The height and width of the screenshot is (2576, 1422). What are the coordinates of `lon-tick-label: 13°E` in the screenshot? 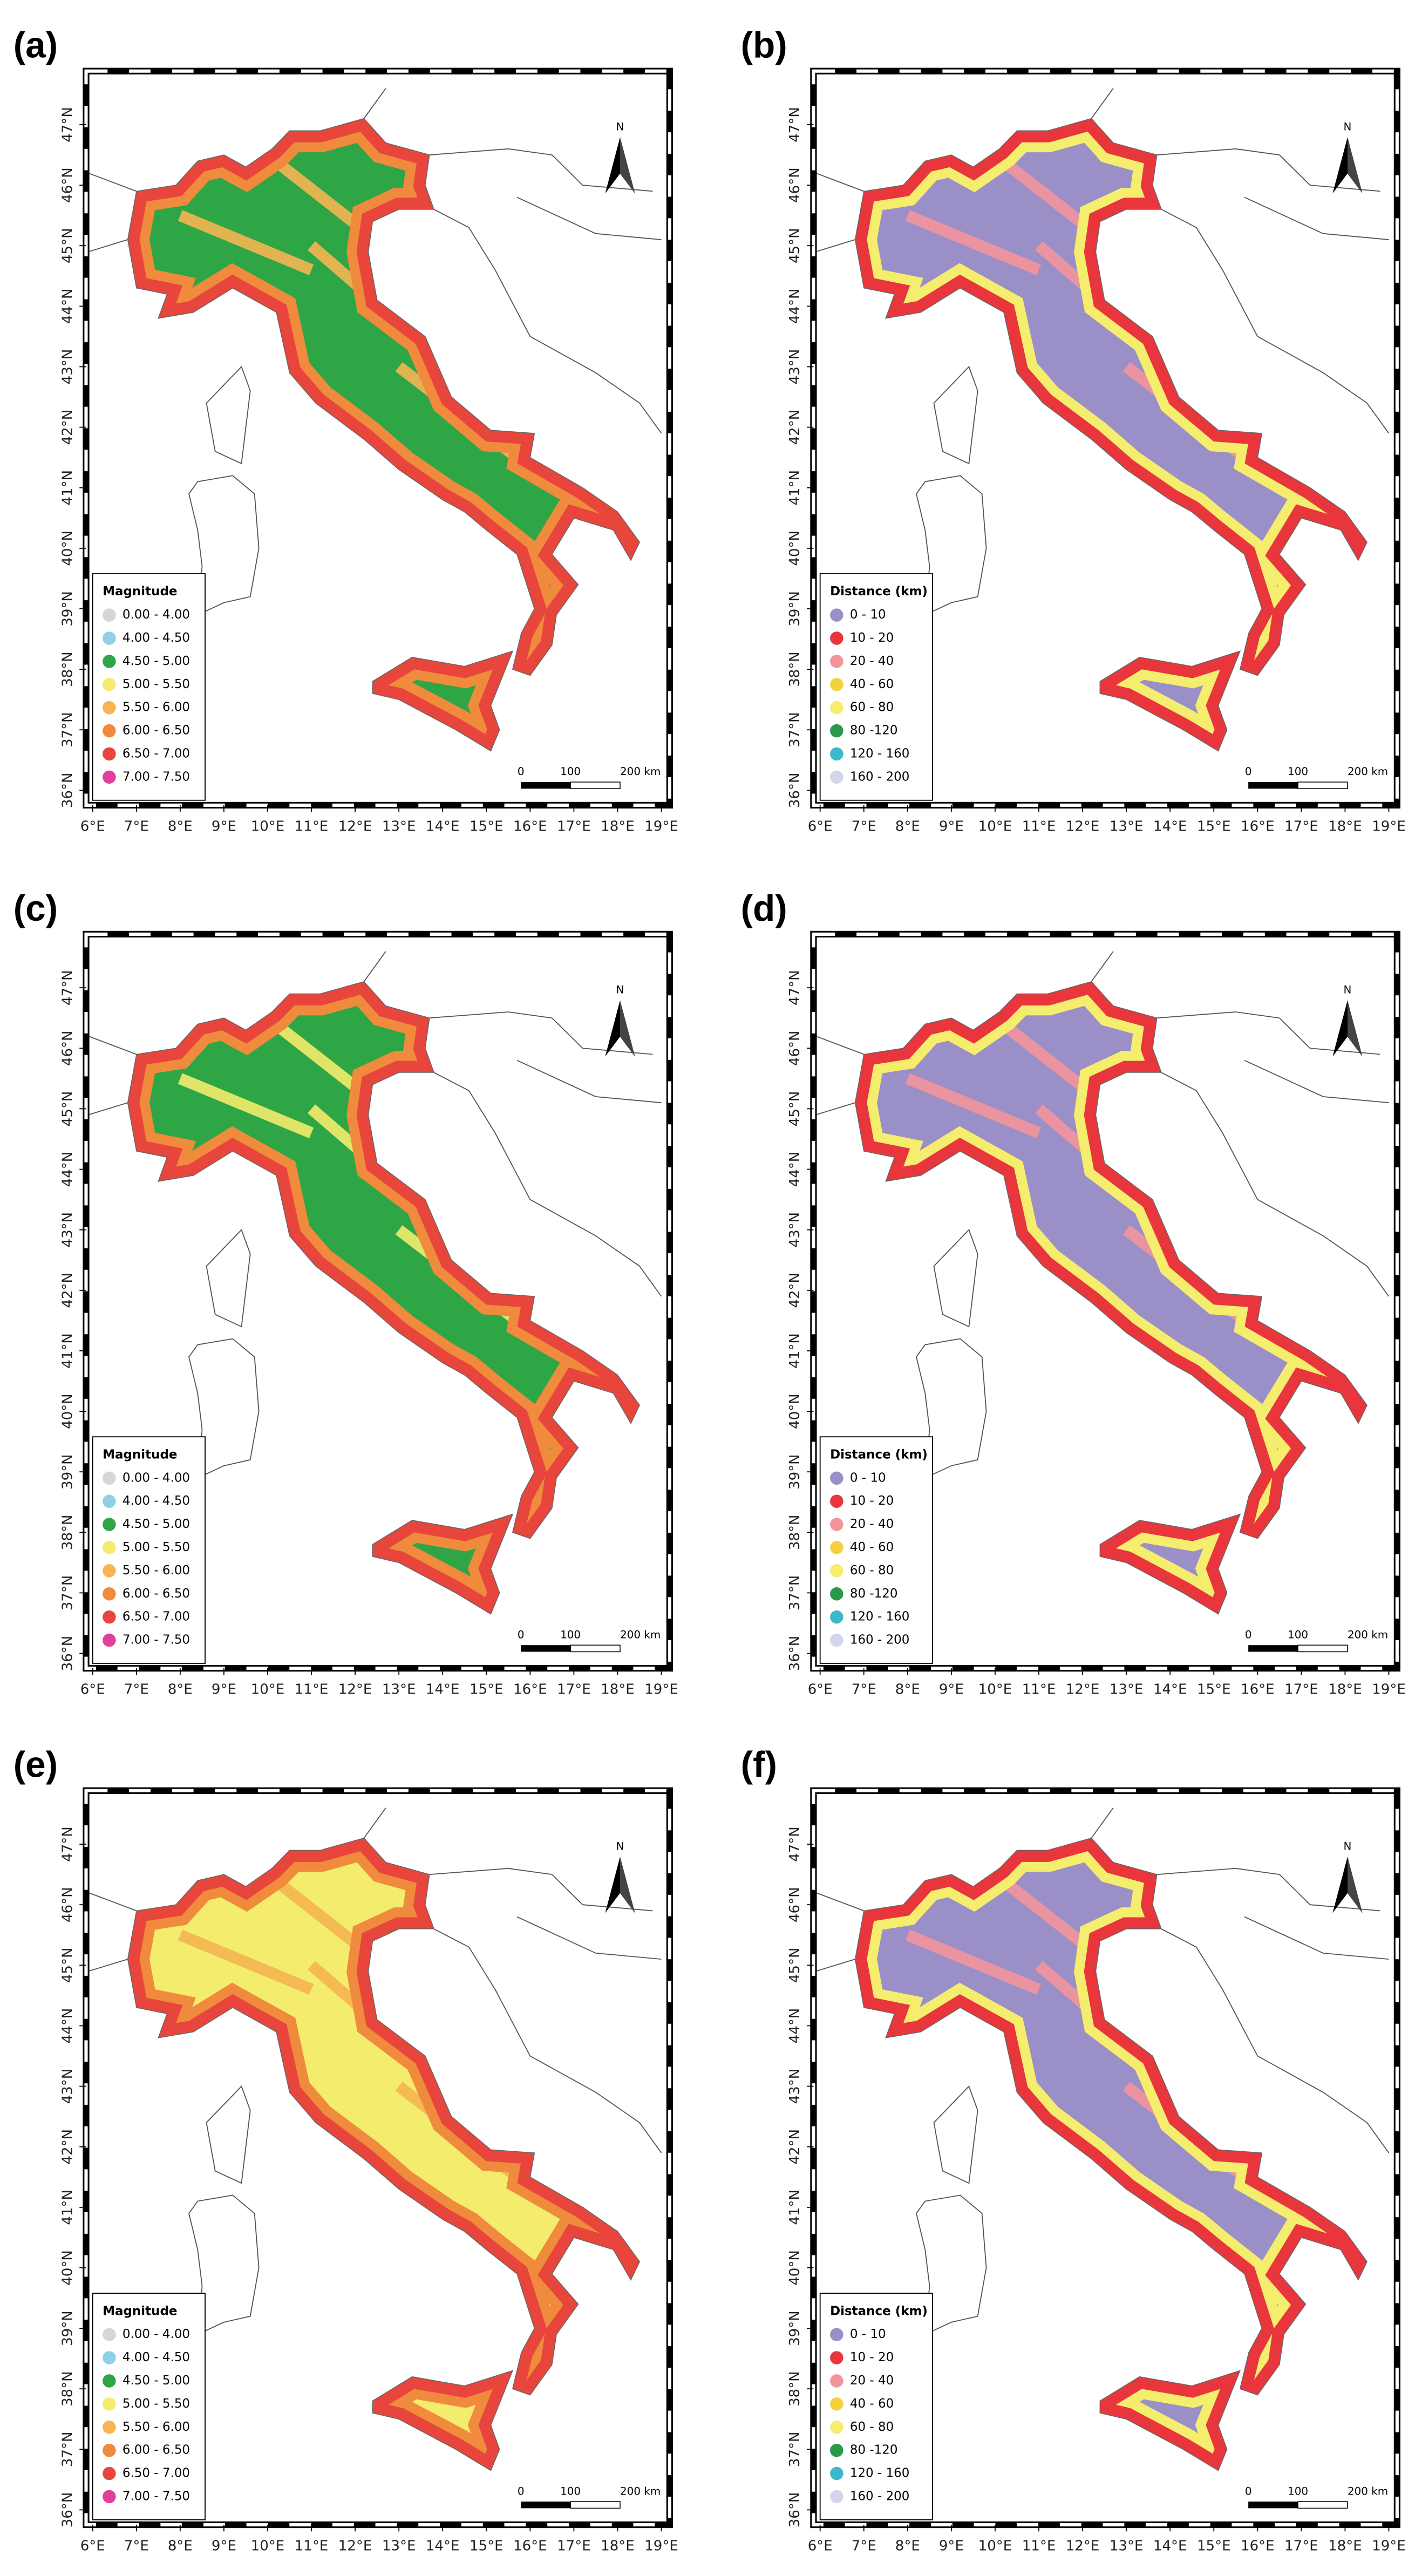 It's located at (399, 826).